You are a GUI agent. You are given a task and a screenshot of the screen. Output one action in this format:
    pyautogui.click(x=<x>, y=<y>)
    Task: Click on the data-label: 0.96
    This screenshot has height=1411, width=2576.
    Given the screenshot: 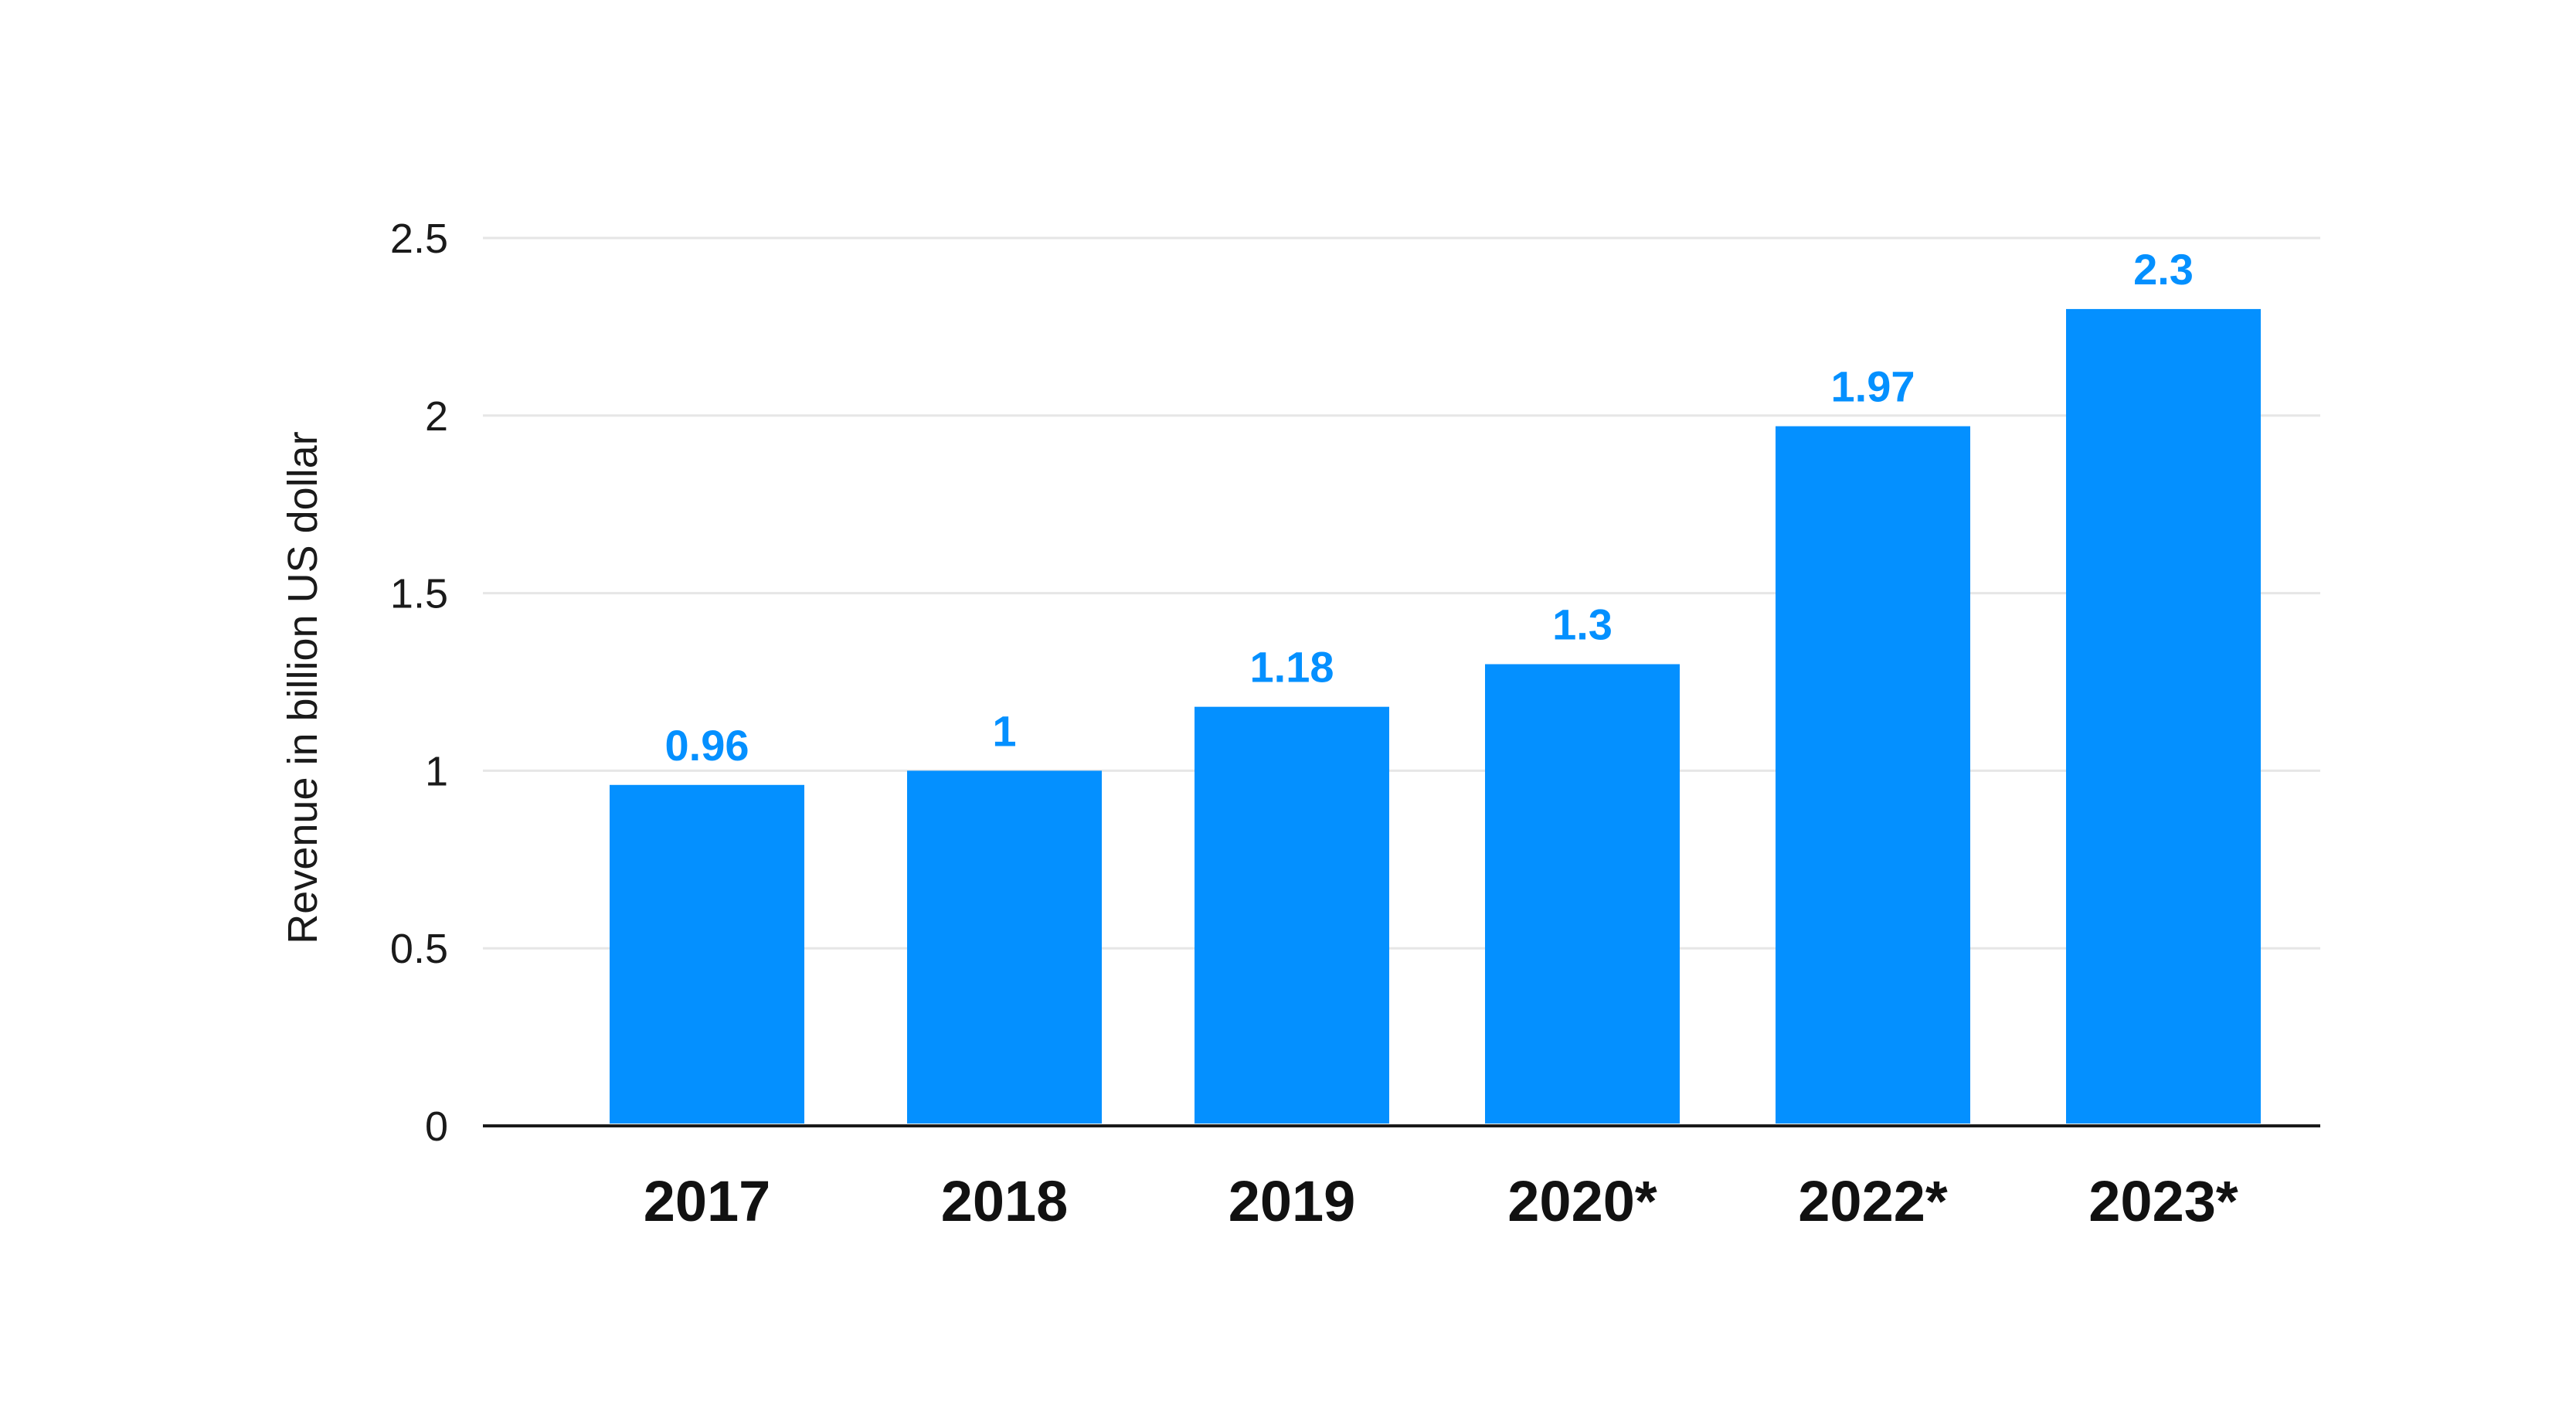 What is the action you would take?
    pyautogui.click(x=707, y=746)
    